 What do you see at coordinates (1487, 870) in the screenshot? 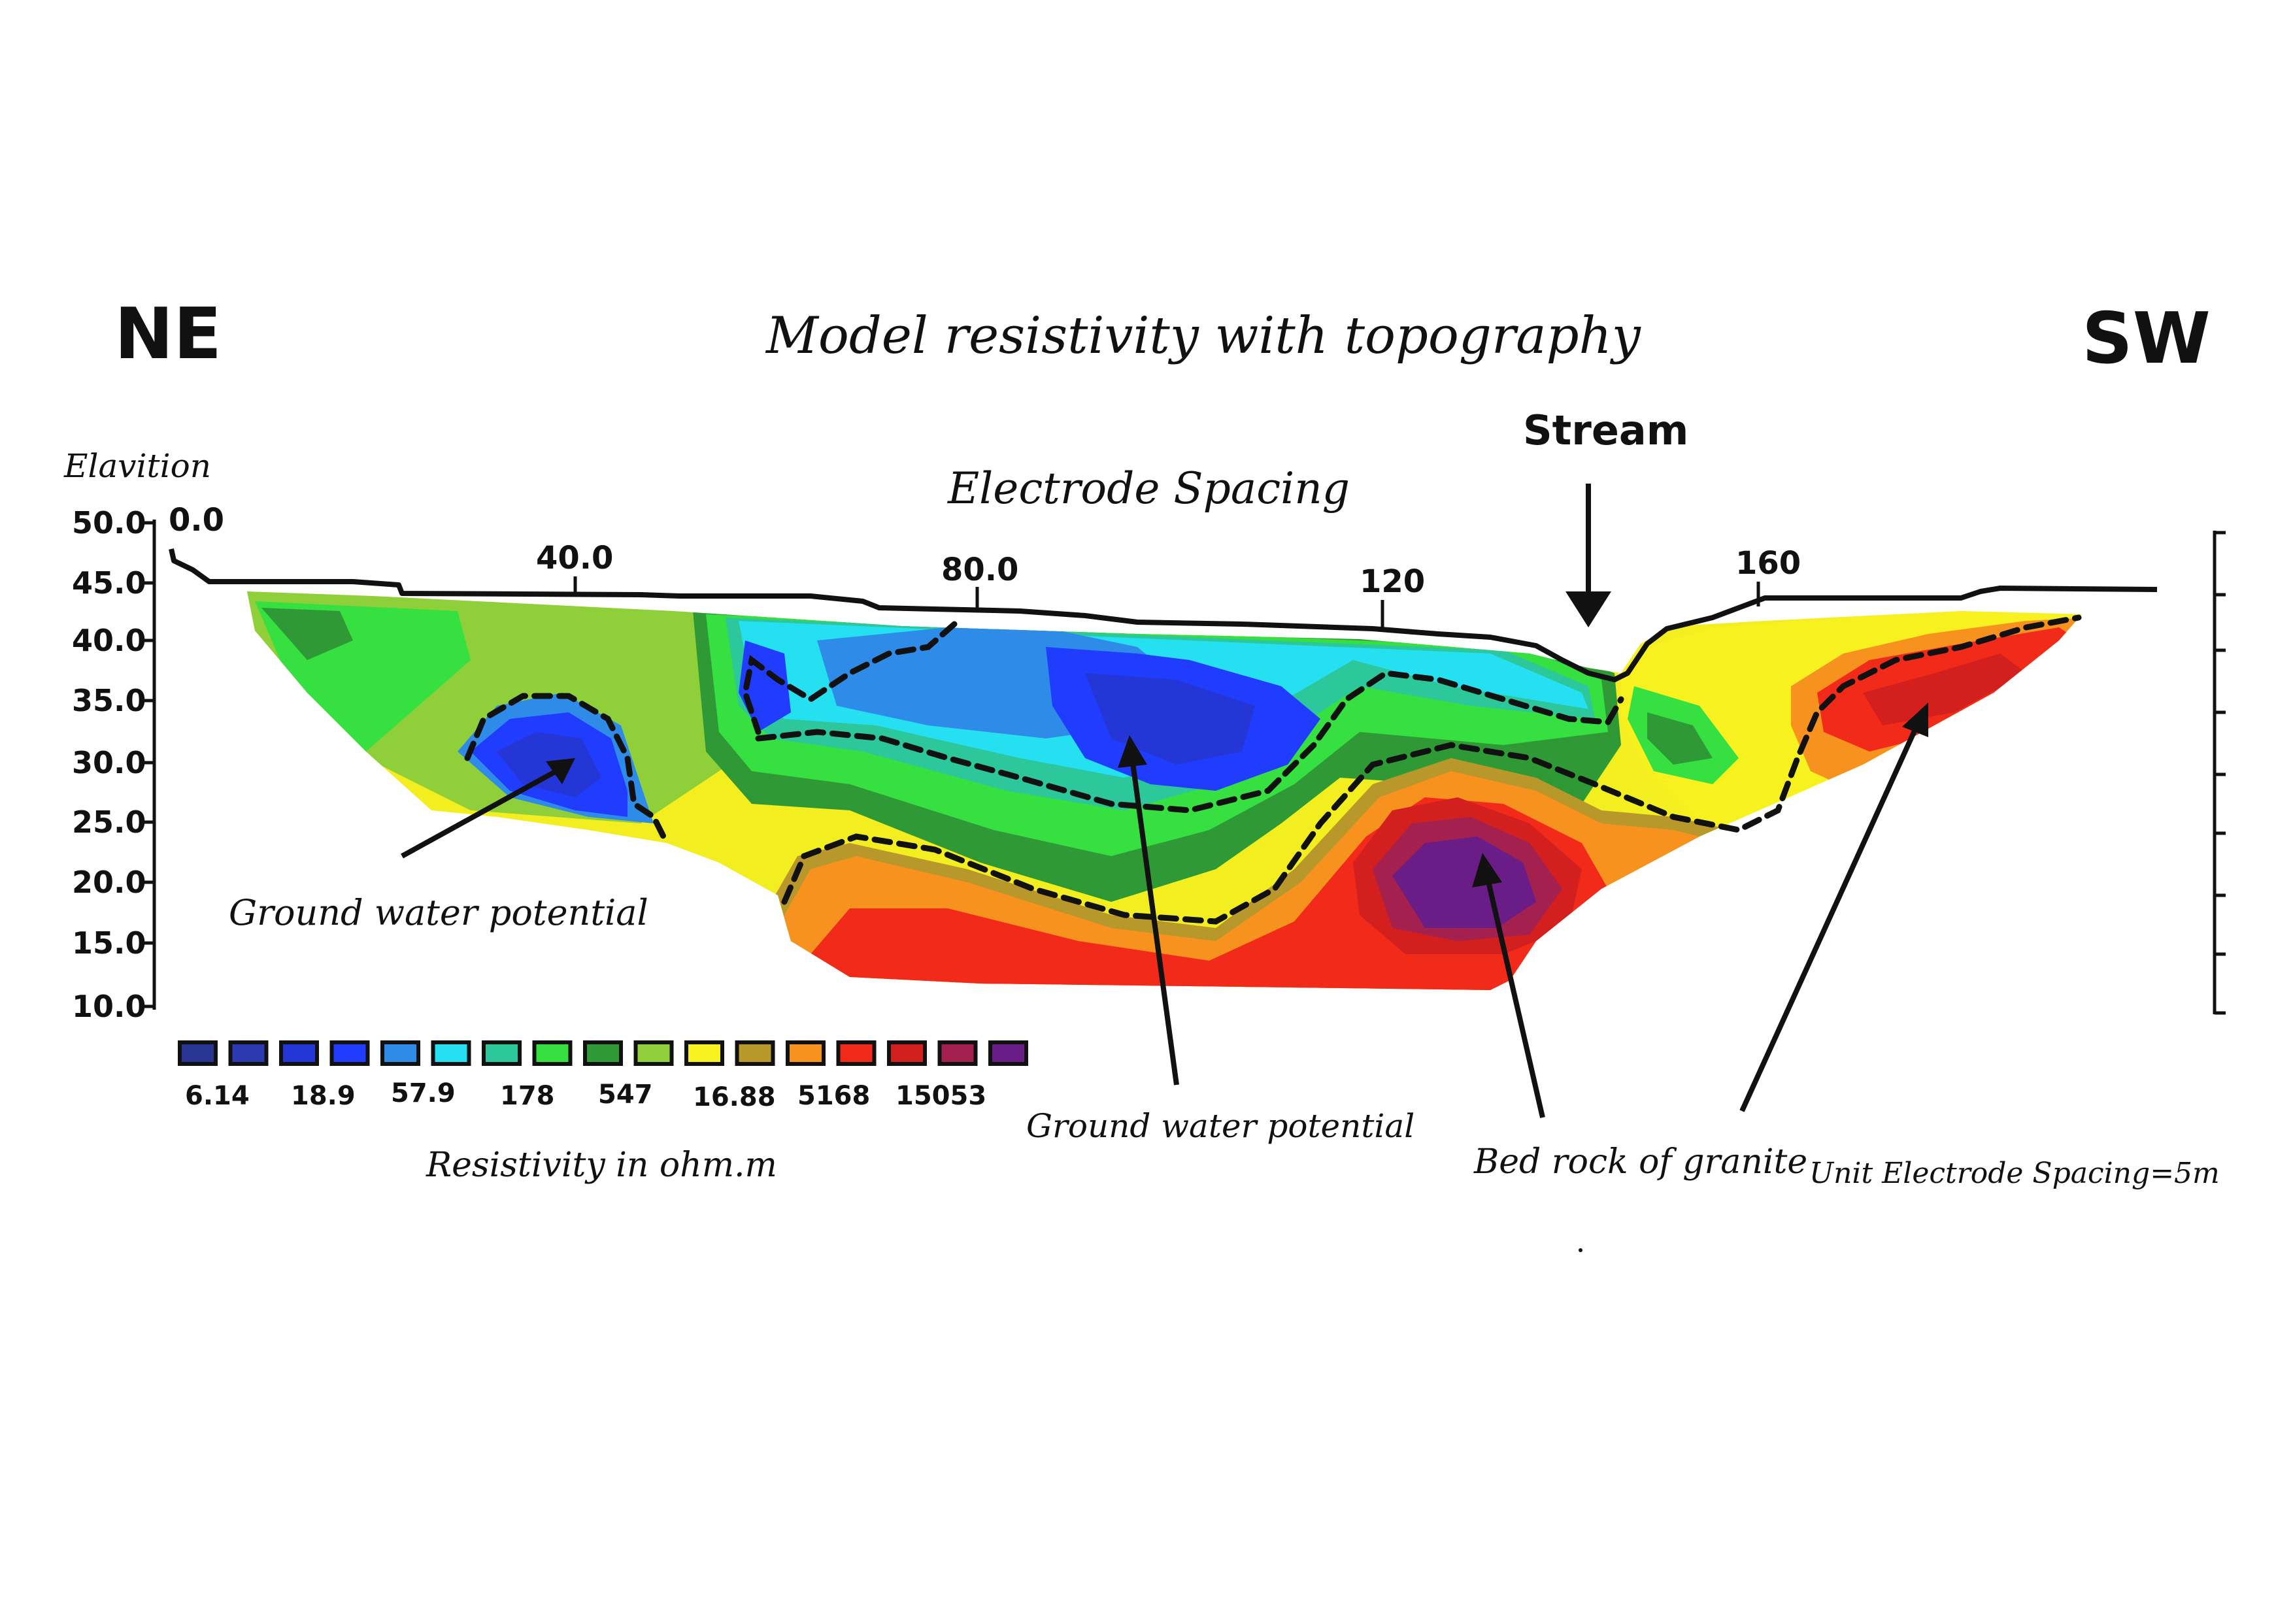
I see `bedrock-arrow-head` at bounding box center [1487, 870].